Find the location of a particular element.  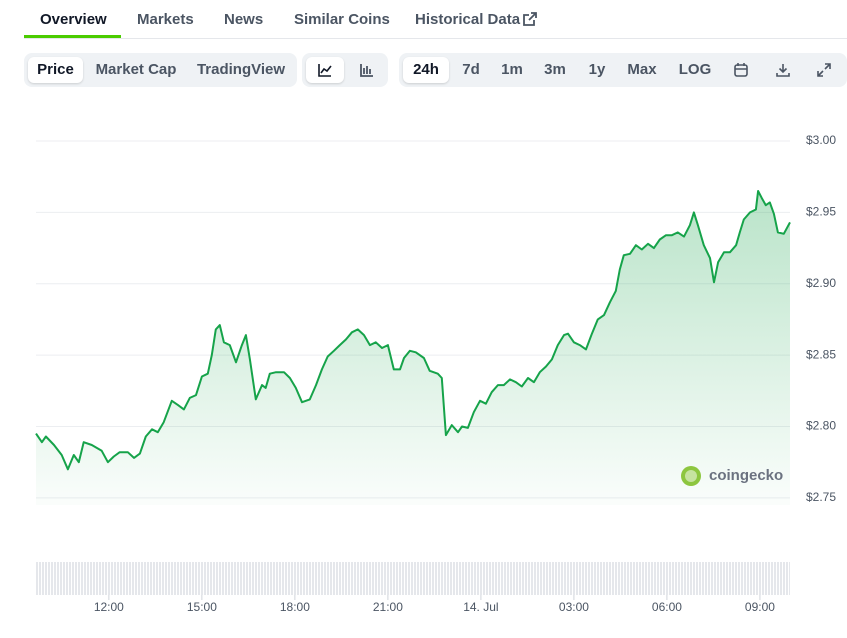

volume-bars is located at coordinates (413, 578).